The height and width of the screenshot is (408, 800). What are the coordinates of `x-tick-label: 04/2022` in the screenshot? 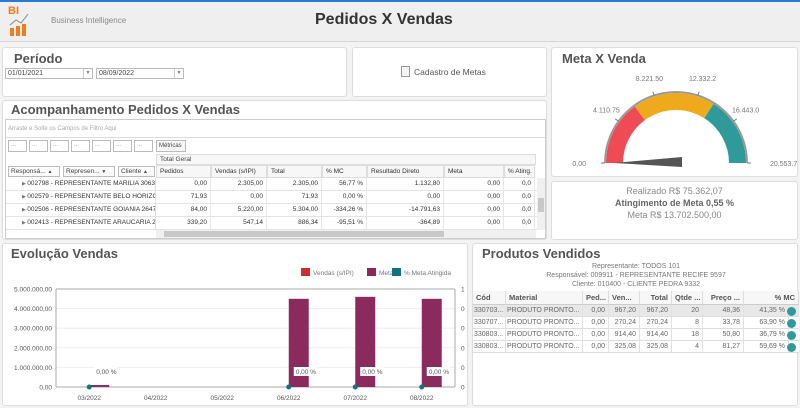 It's located at (156, 398).